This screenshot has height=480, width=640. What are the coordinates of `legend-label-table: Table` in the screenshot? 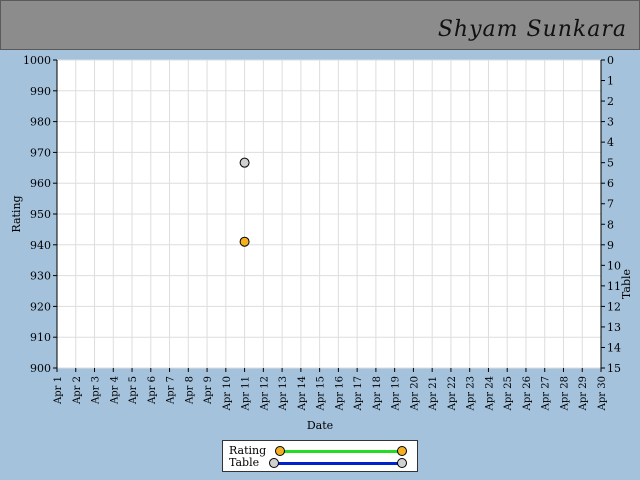 It's located at (244, 462).